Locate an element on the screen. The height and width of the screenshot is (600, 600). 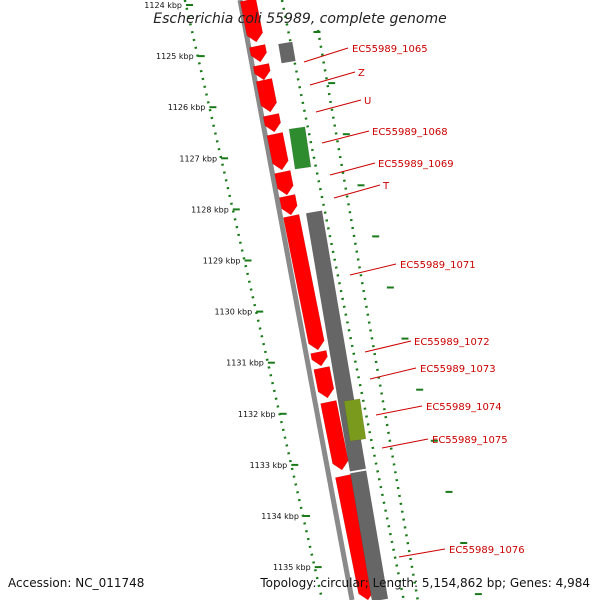
gene-label: Z is located at coordinates (361, 73).